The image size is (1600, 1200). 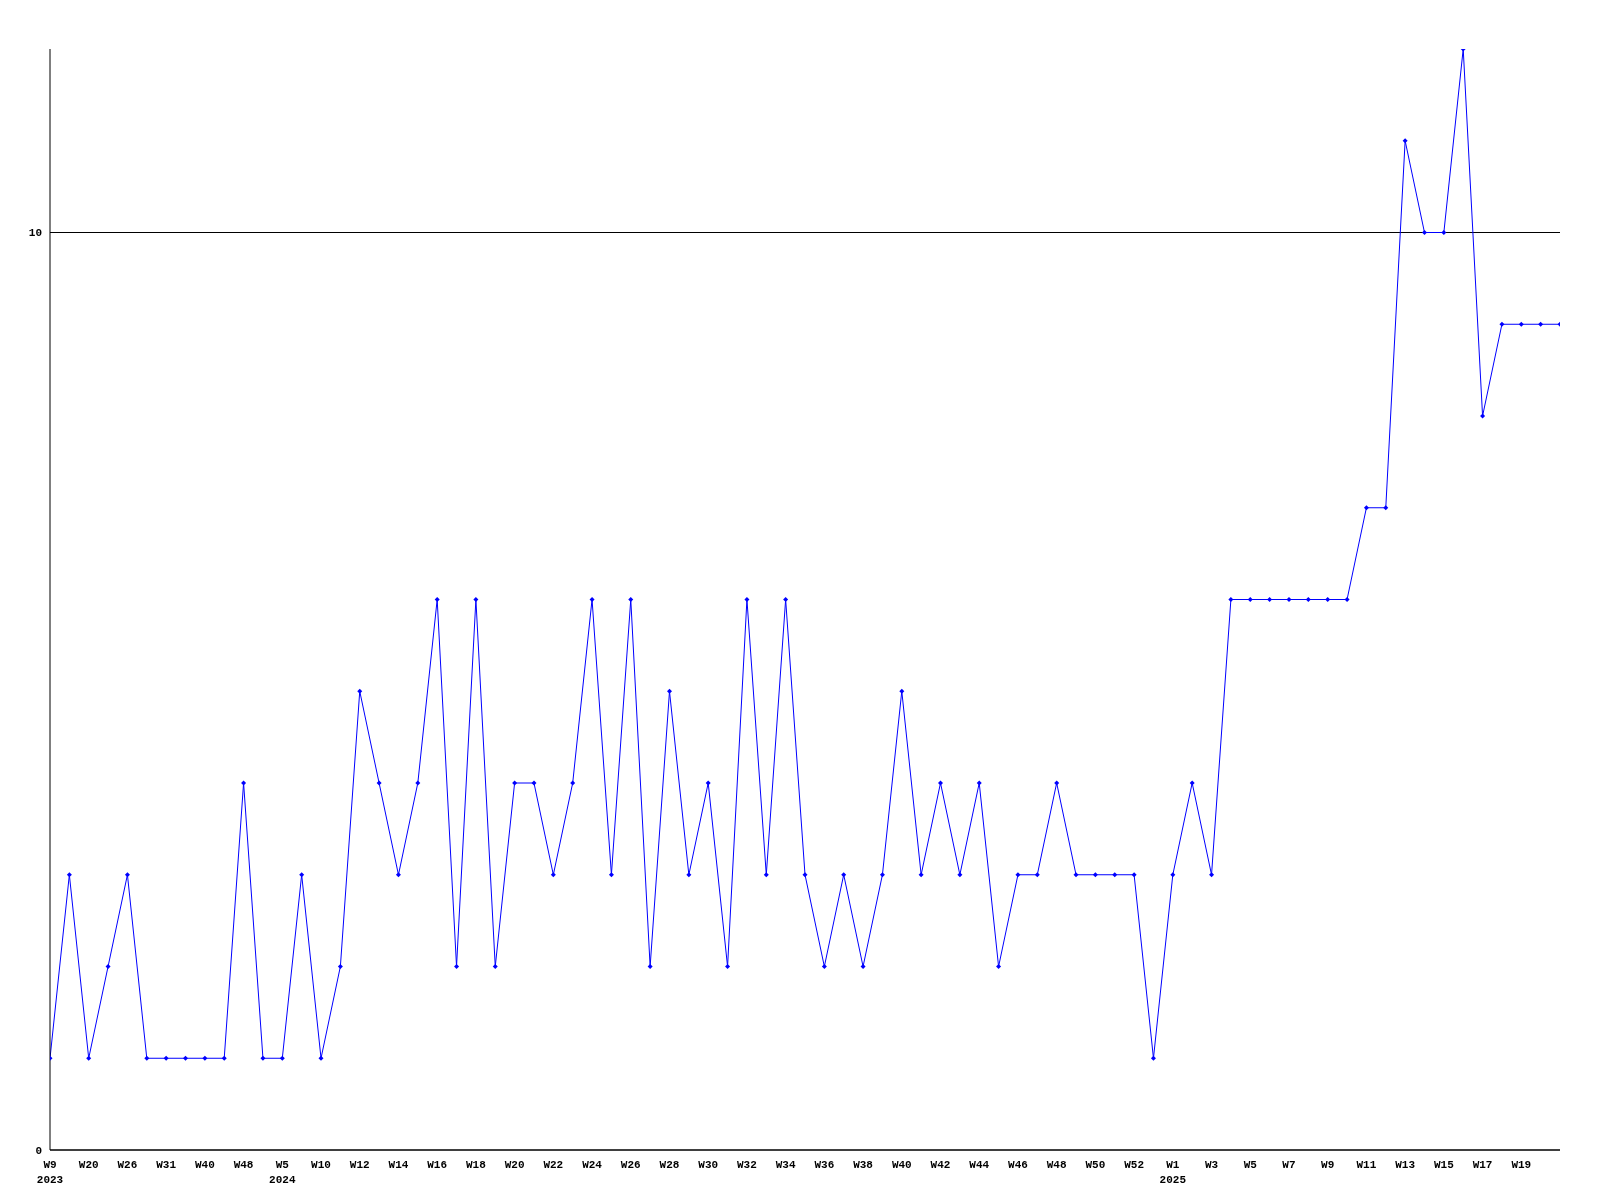 I want to click on x-tick-label: W9 2023, so click(x=50, y=1172).